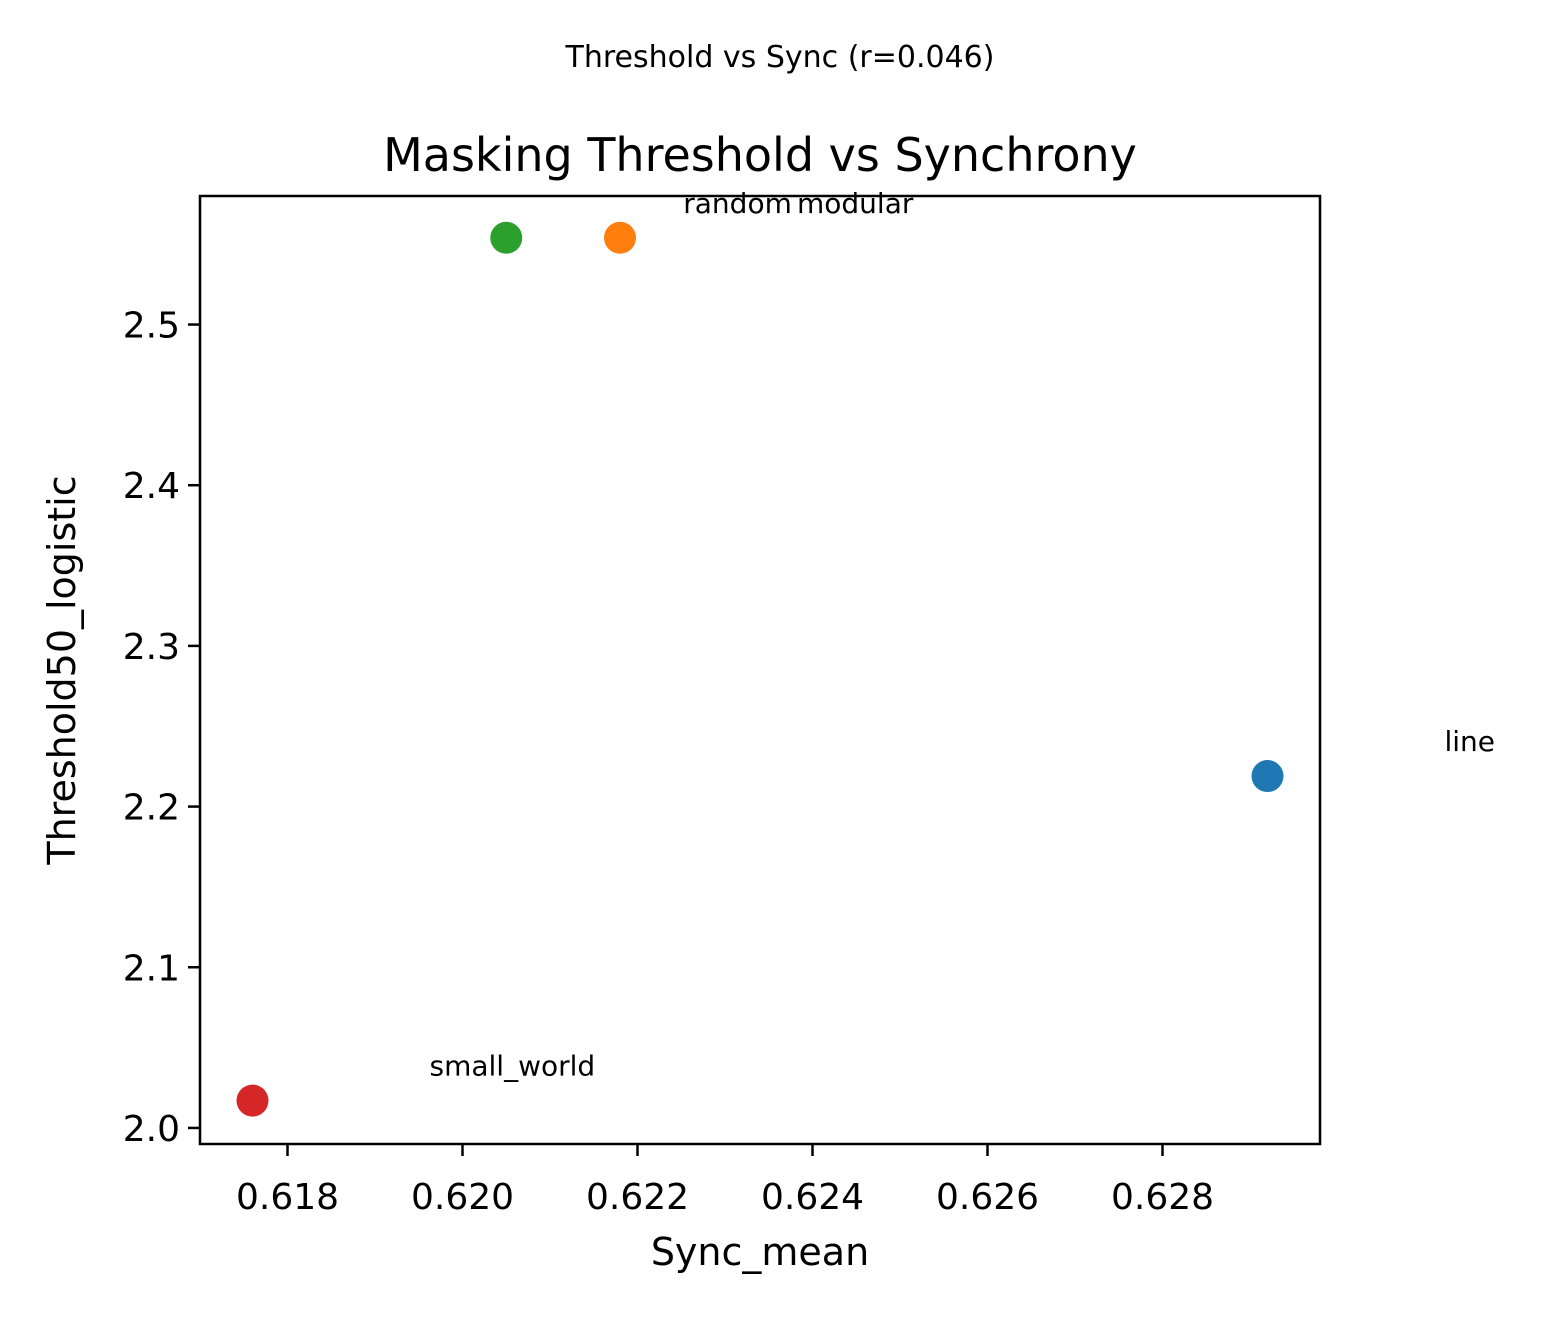 The height and width of the screenshot is (1320, 1560). Describe the element at coordinates (1470, 741) in the screenshot. I see `point-label-line: line` at that location.